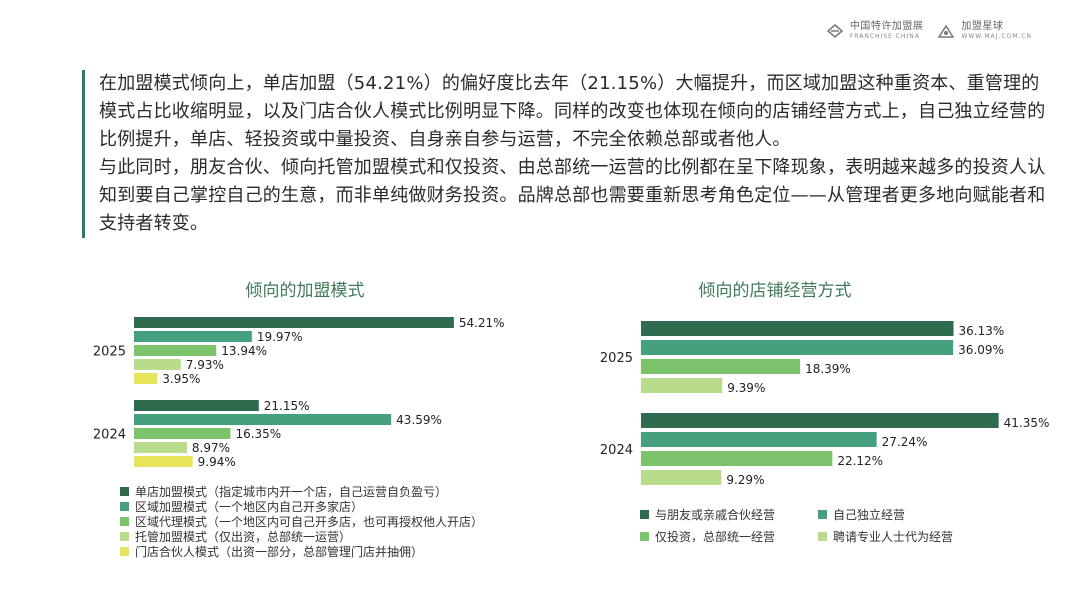 The image size is (1080, 608). Describe the element at coordinates (746, 388) in the screenshot. I see `data-label-2025-series-3: 9.39%` at that location.